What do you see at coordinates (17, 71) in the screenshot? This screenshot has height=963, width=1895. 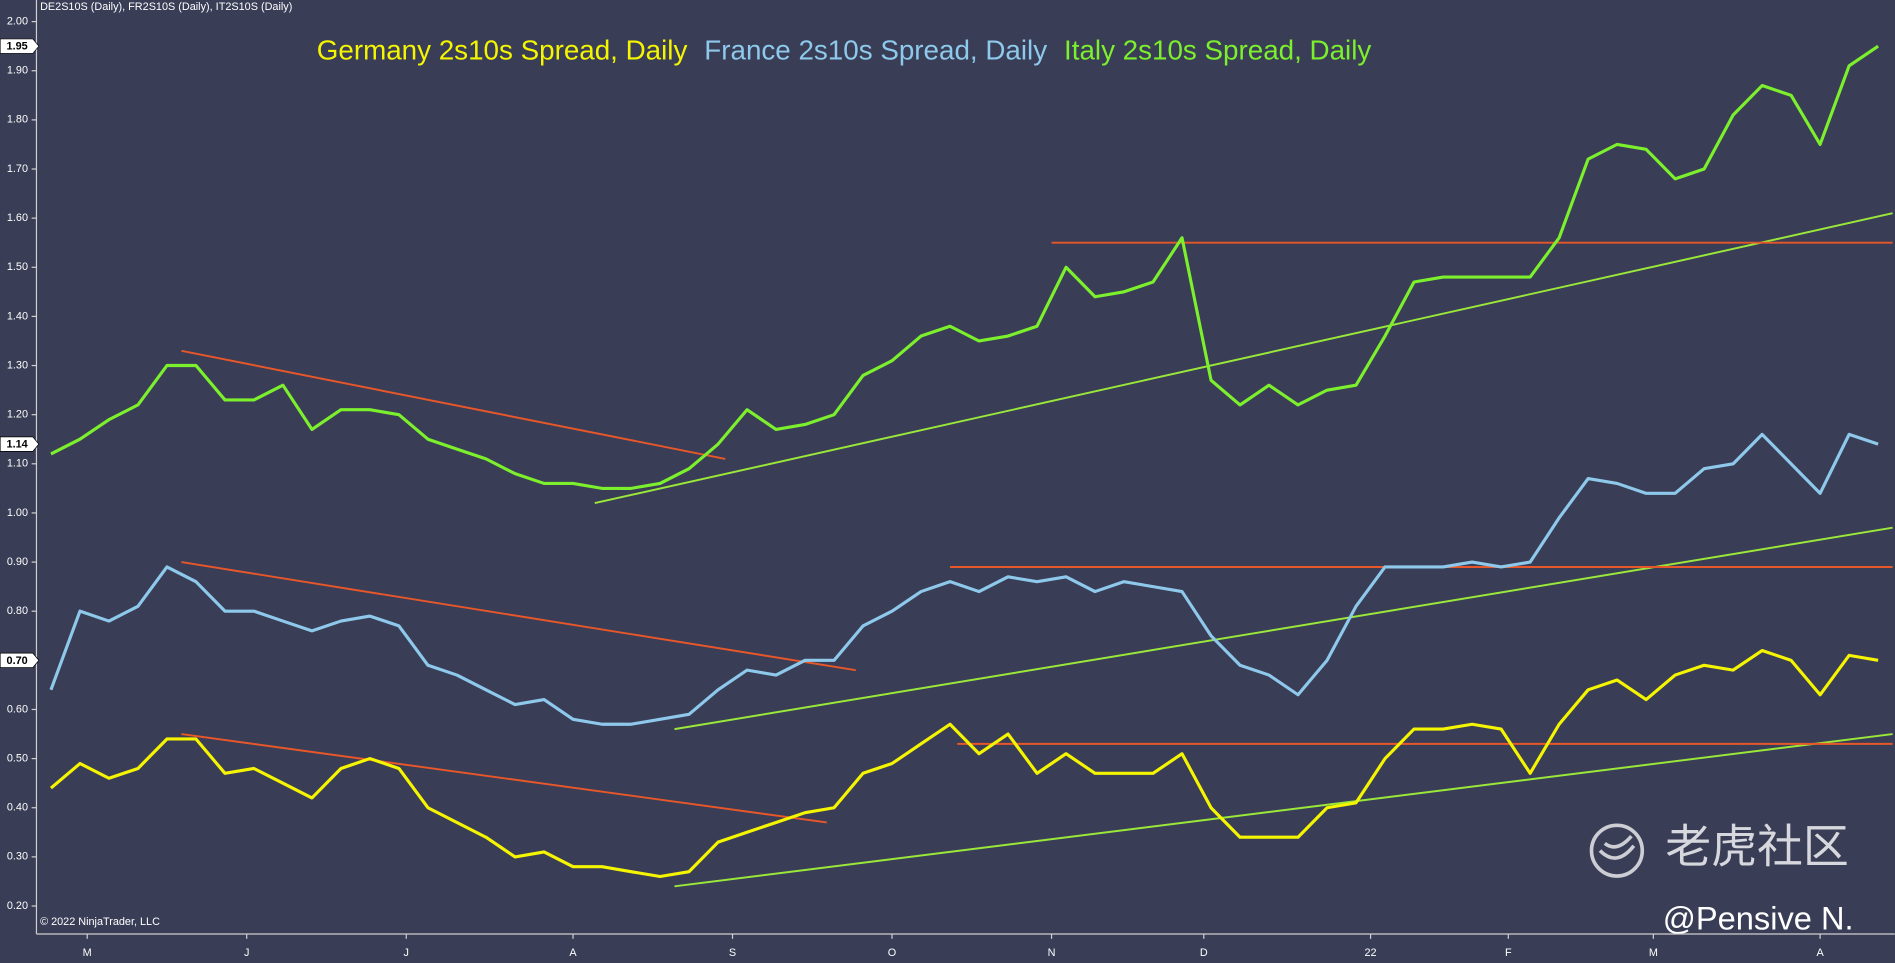 I see `y-tick-label: 1.90` at bounding box center [17, 71].